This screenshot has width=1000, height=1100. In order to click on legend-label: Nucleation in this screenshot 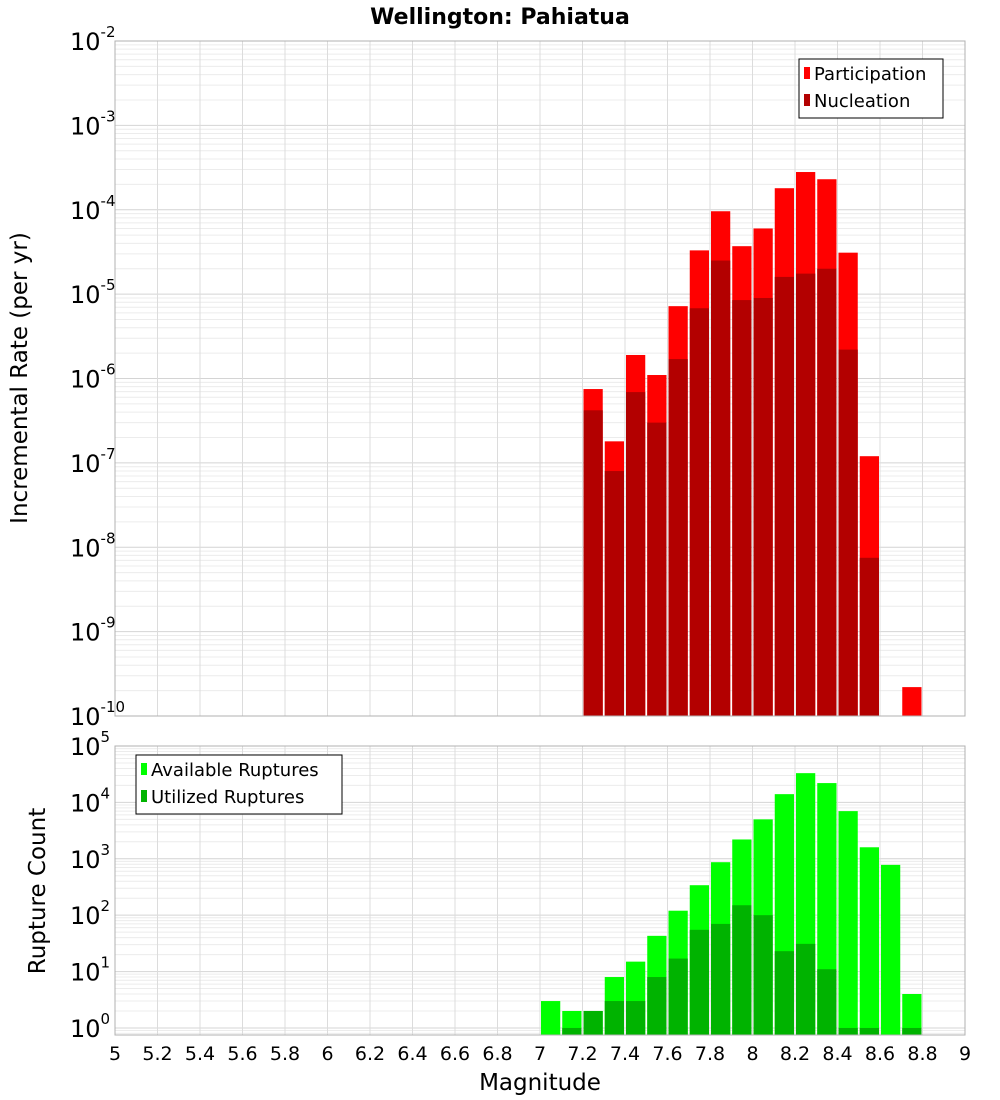, I will do `click(862, 101)`.